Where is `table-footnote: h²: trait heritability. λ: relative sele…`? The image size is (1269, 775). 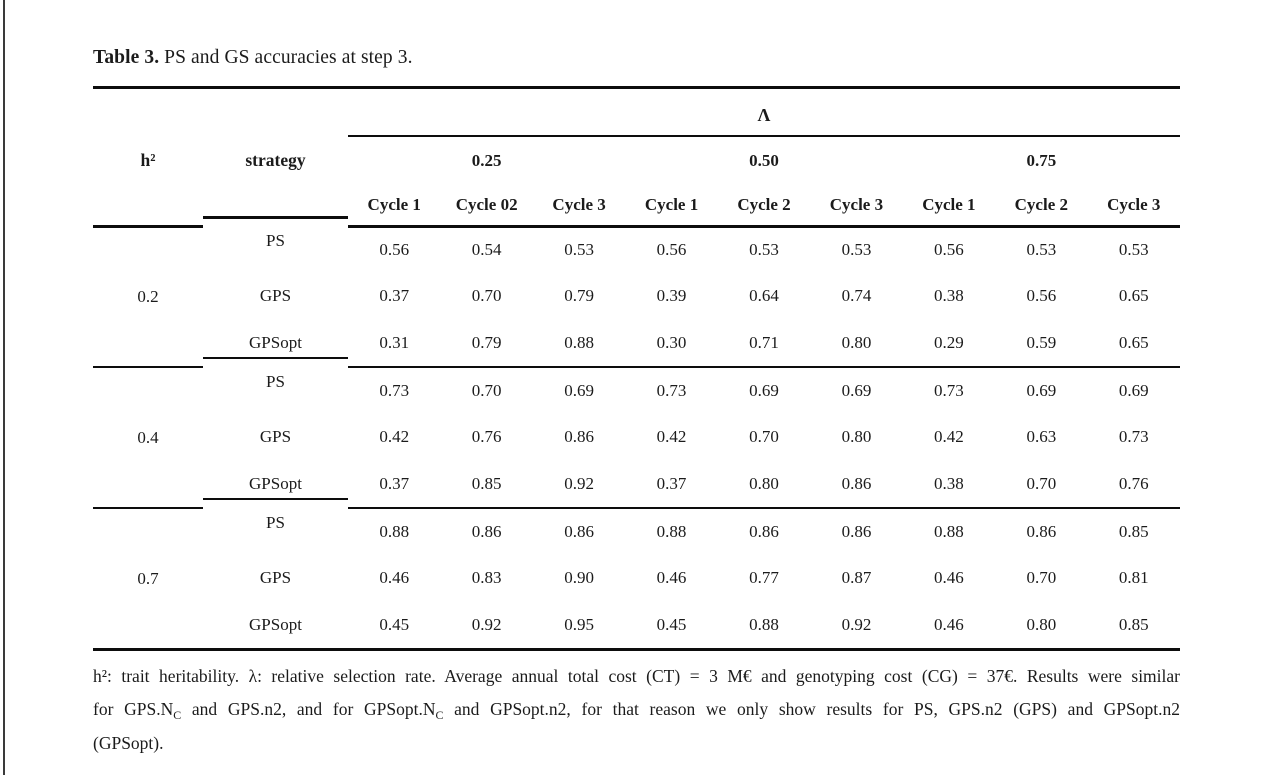
table-footnote: h²: trait heritability. λ: relative sele… is located at coordinates (636, 710).